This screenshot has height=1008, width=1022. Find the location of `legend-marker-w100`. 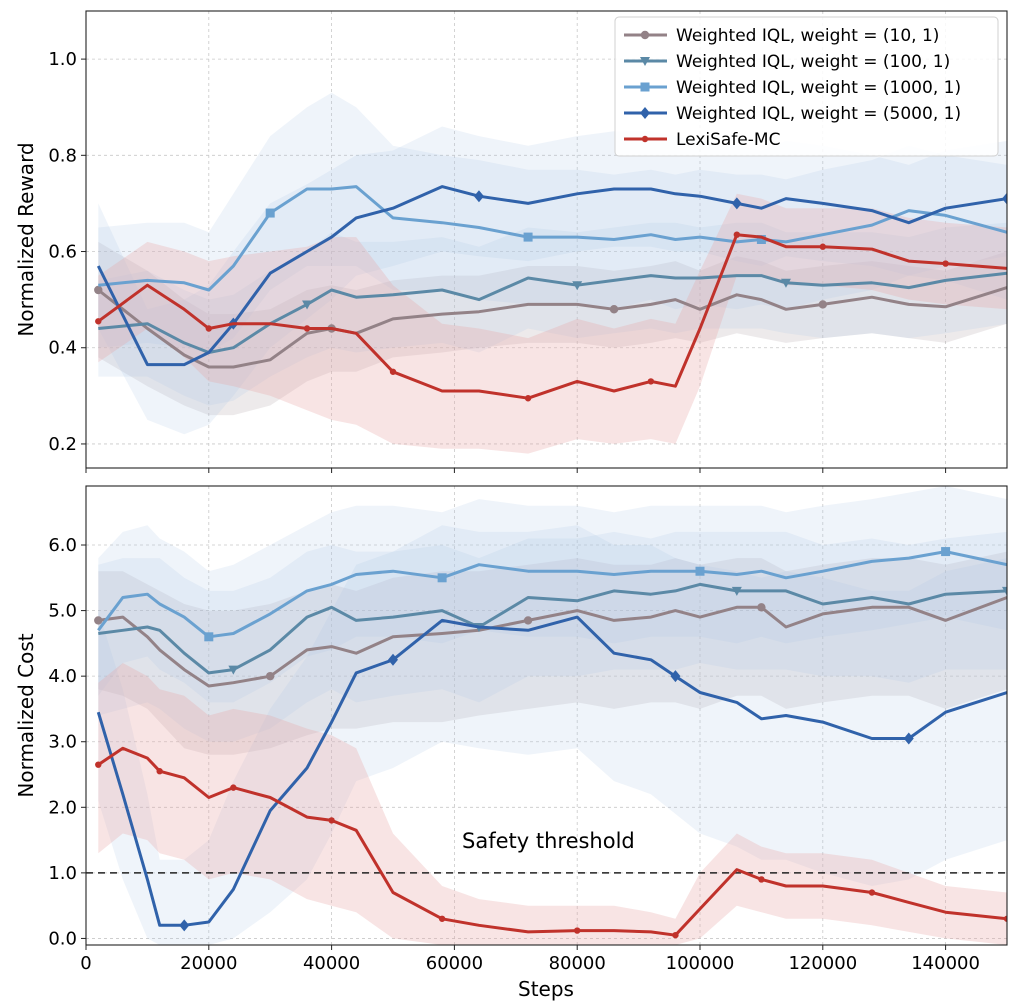

legend-marker-w100 is located at coordinates (645, 61).